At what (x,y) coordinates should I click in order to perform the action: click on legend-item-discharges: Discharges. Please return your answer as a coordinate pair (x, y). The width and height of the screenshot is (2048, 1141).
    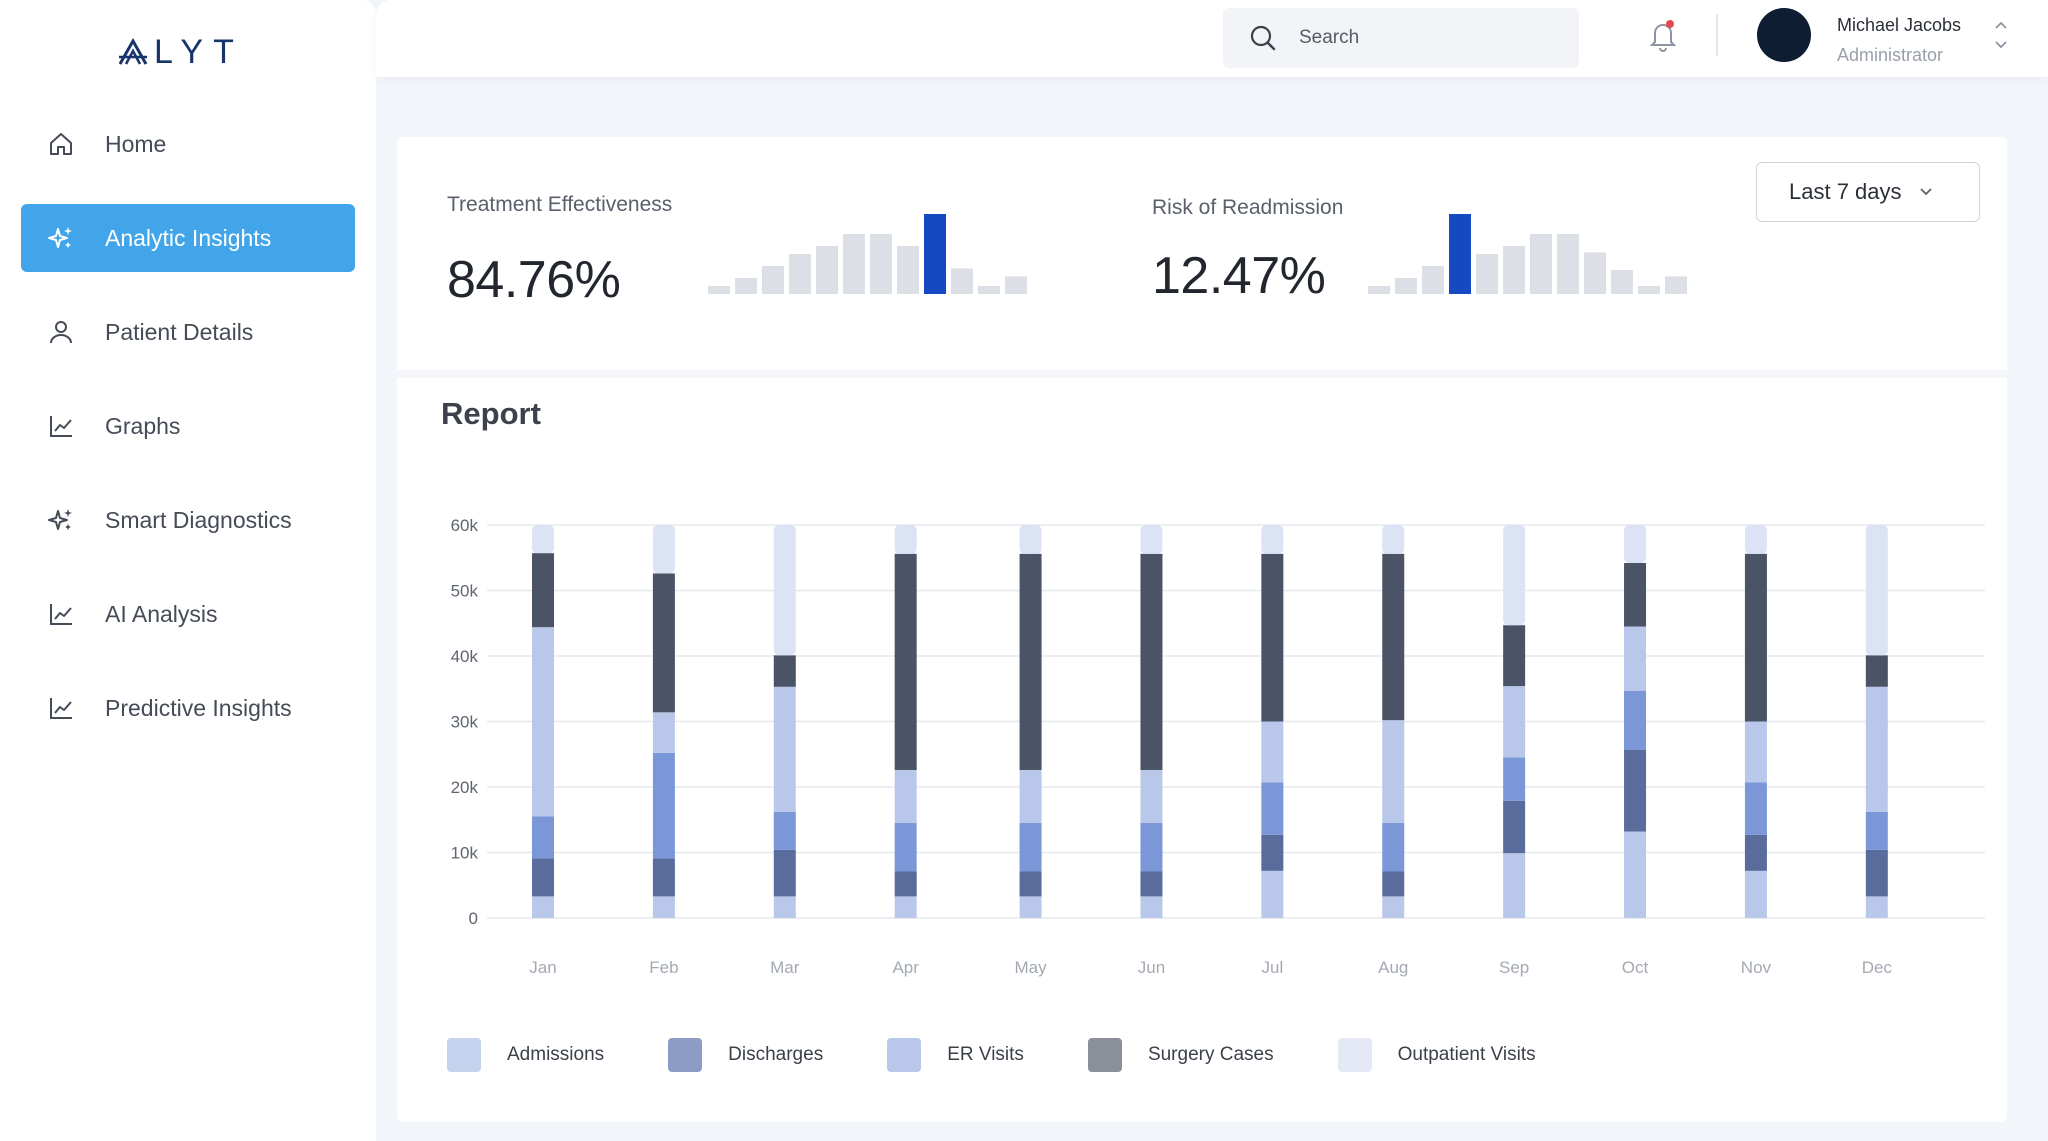
    Looking at the image, I should click on (745, 1055).